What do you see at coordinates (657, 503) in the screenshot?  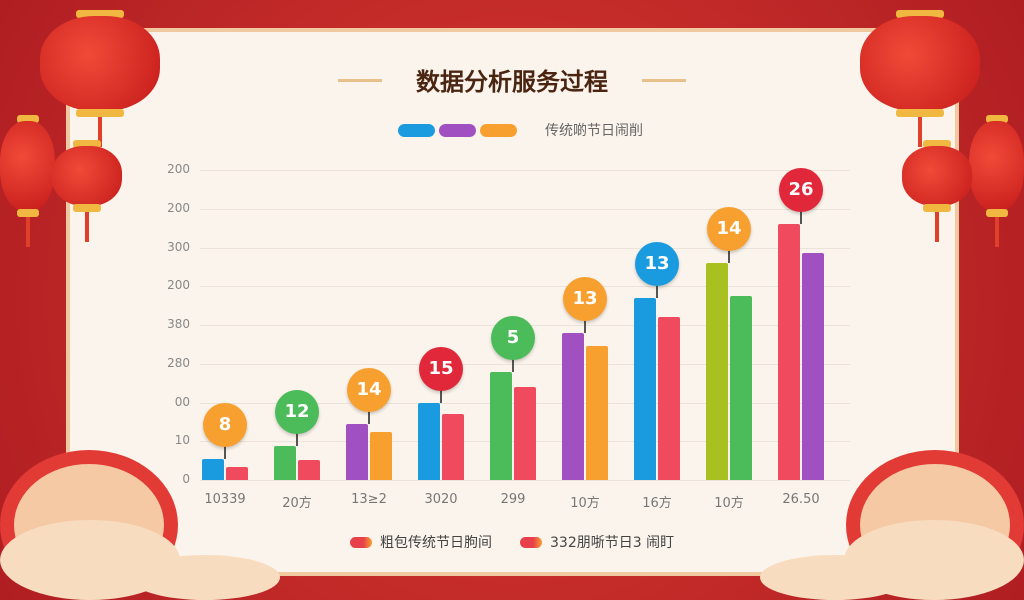 I see `x-tick-label: 16方` at bounding box center [657, 503].